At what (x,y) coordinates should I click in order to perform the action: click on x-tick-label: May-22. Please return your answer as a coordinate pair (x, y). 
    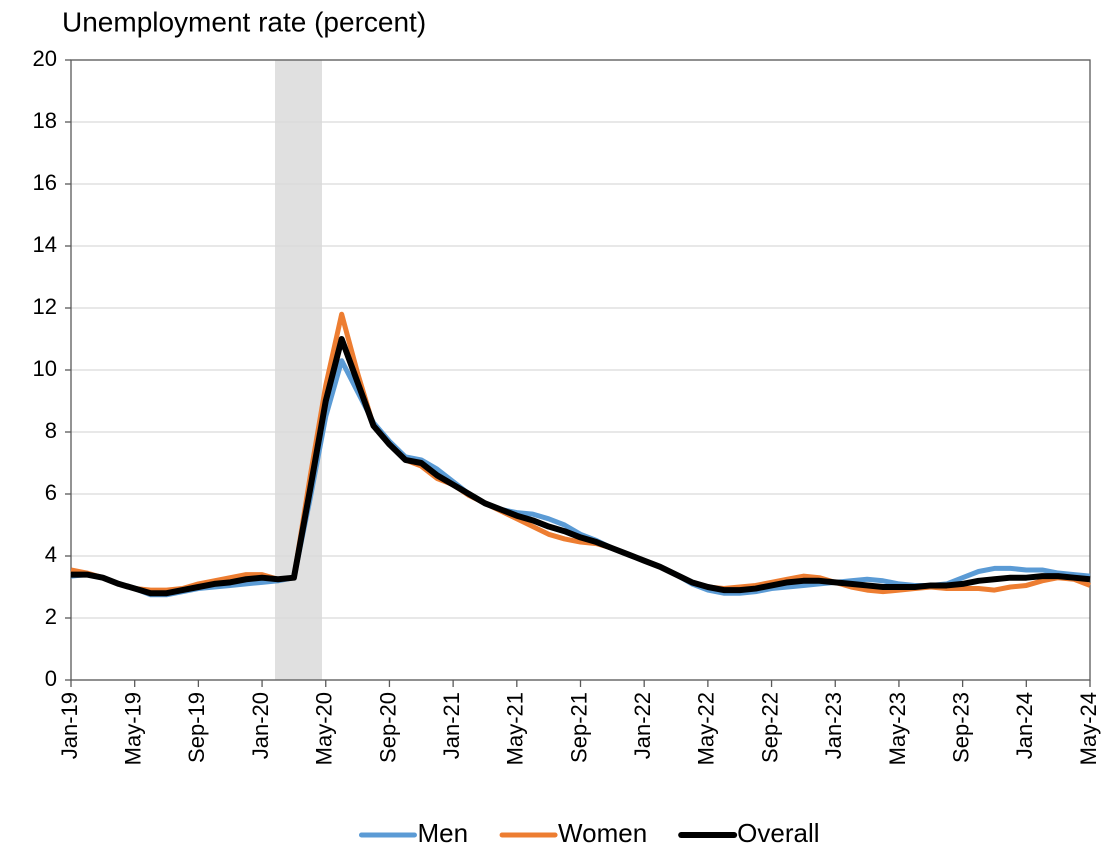
    Looking at the image, I should click on (706, 728).